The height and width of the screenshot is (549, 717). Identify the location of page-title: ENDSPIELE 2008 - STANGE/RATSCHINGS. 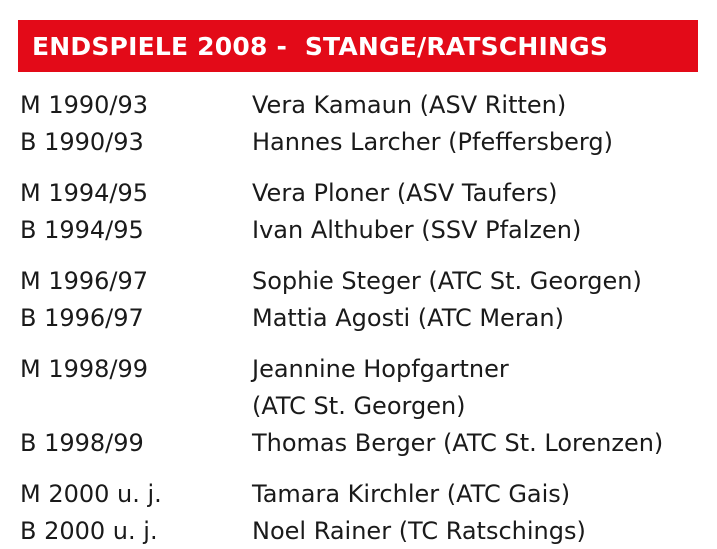
(320, 46).